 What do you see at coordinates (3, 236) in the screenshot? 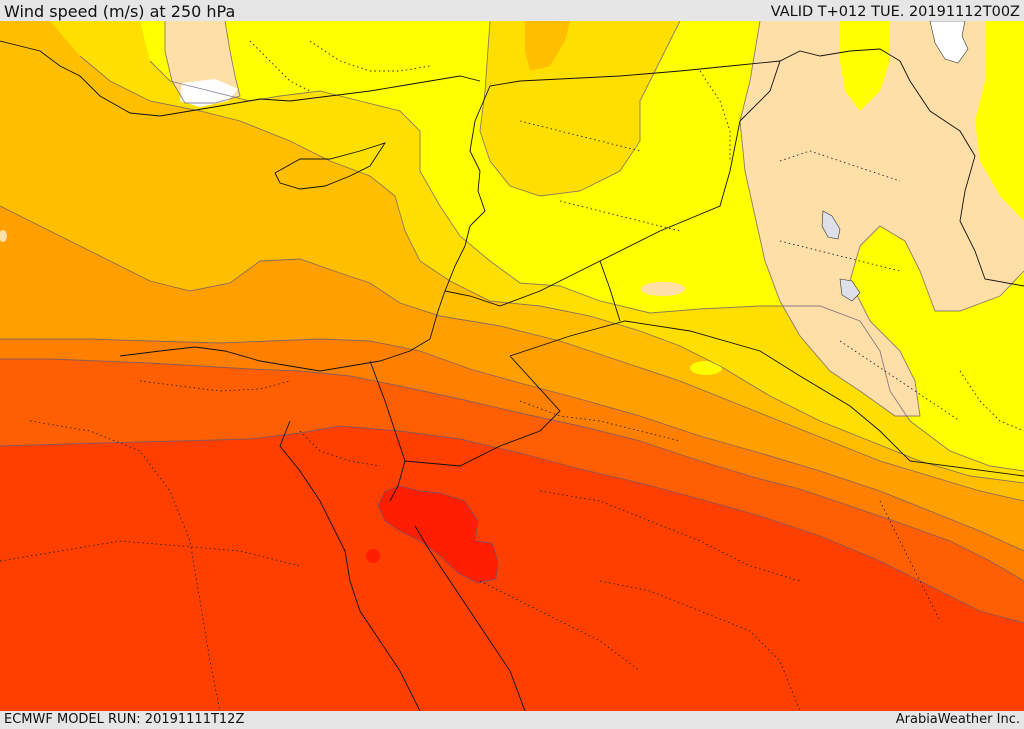
I see `tan-spot-west` at bounding box center [3, 236].